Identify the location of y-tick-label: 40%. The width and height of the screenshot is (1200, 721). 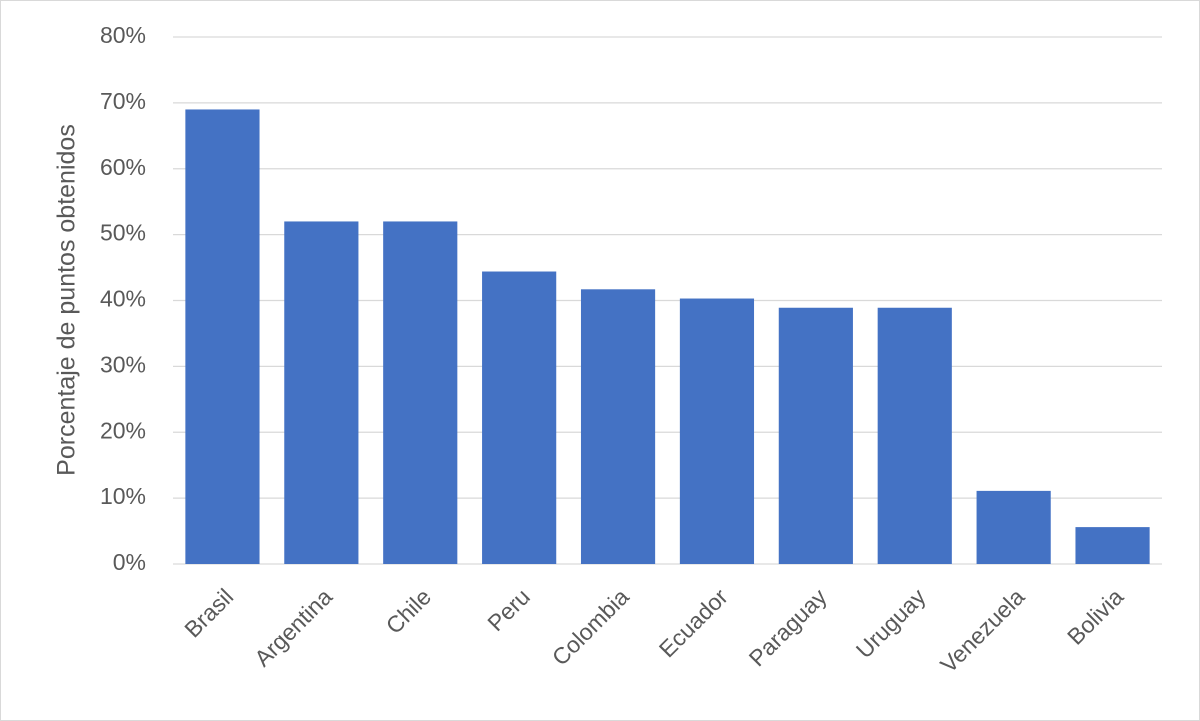
(123, 299).